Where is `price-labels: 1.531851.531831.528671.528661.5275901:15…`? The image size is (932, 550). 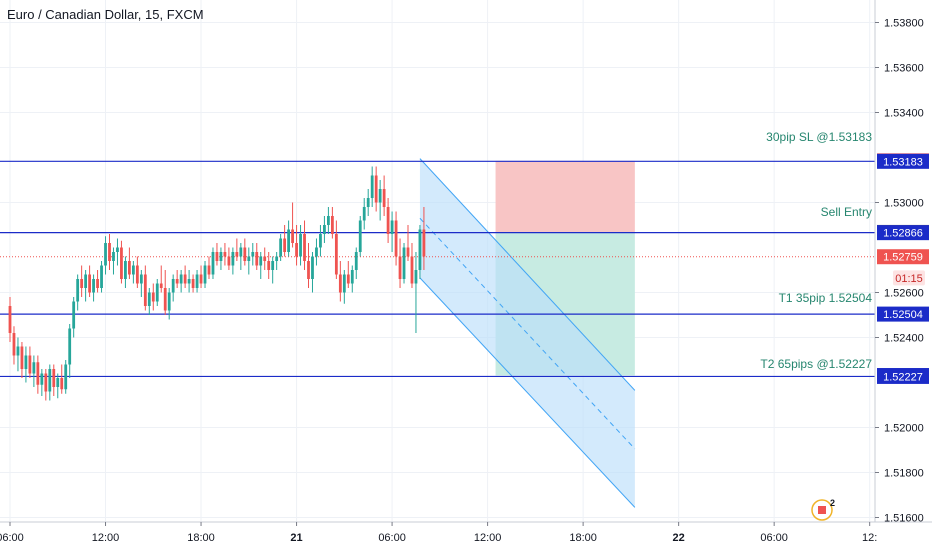 price-labels: 1.531851.531831.528671.528661.5275901:15… is located at coordinates (903, 268).